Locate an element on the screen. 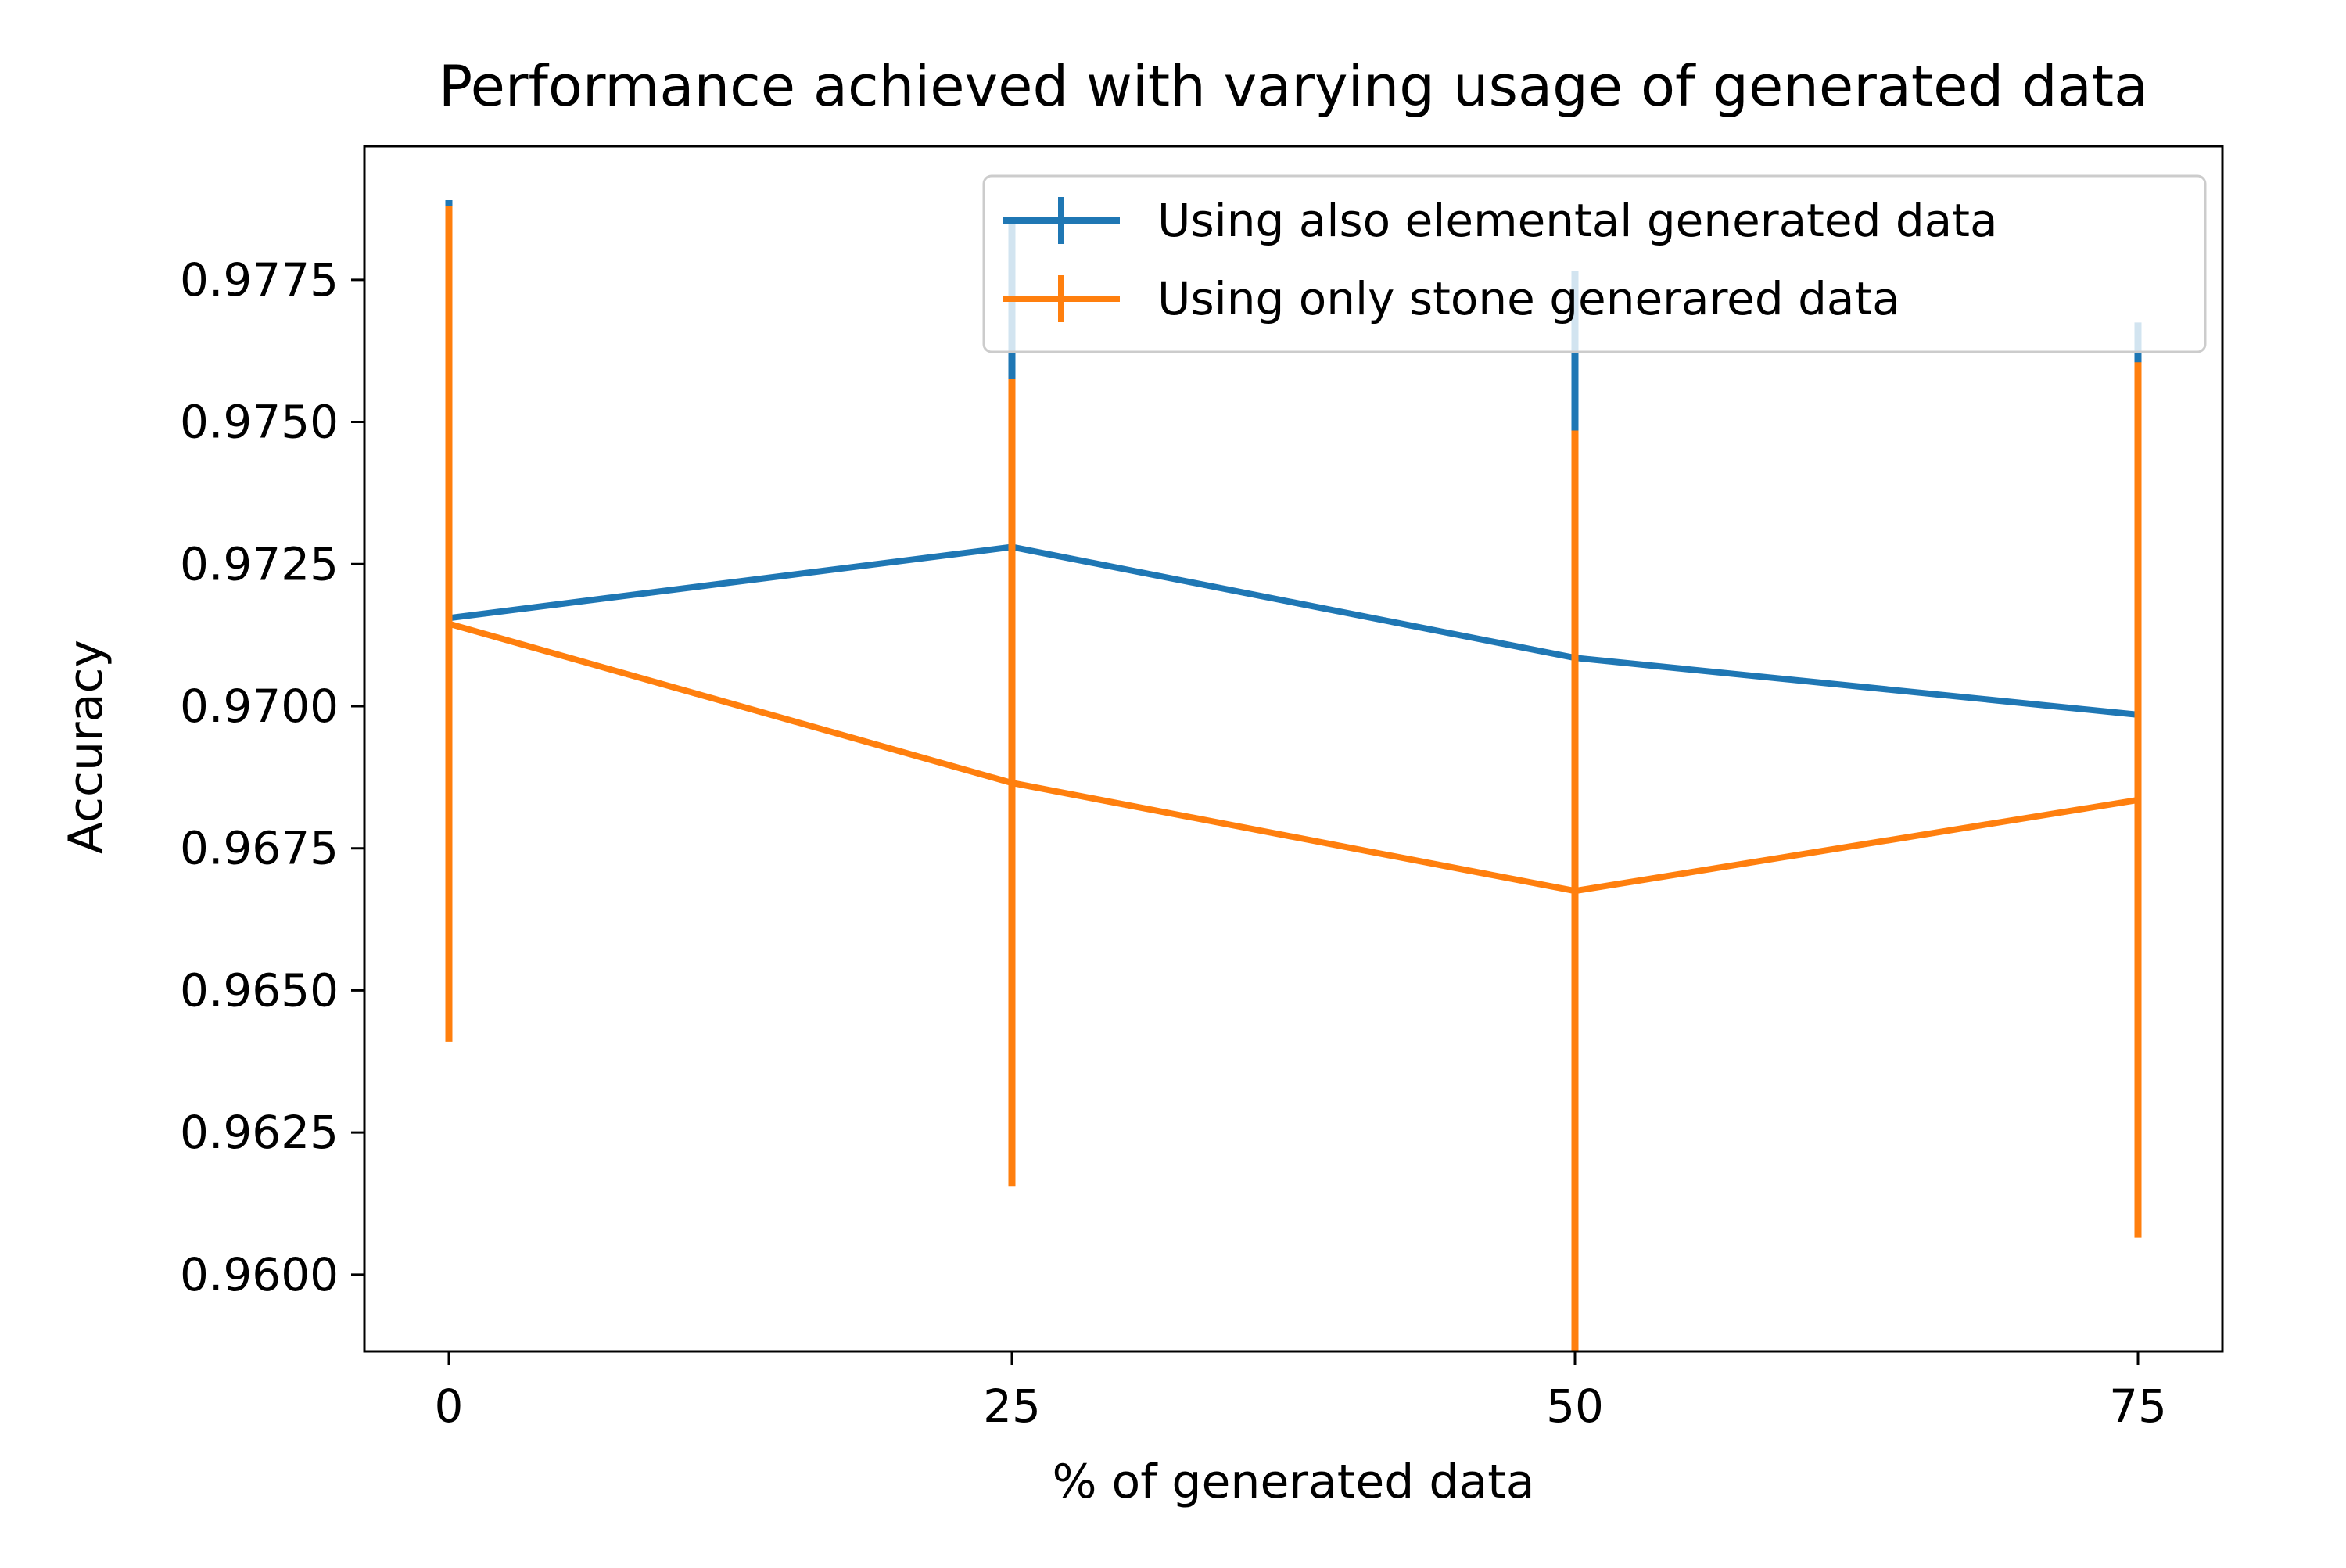 The width and height of the screenshot is (2346, 1568). y-tick-label: 0.9625 is located at coordinates (259, 1132).